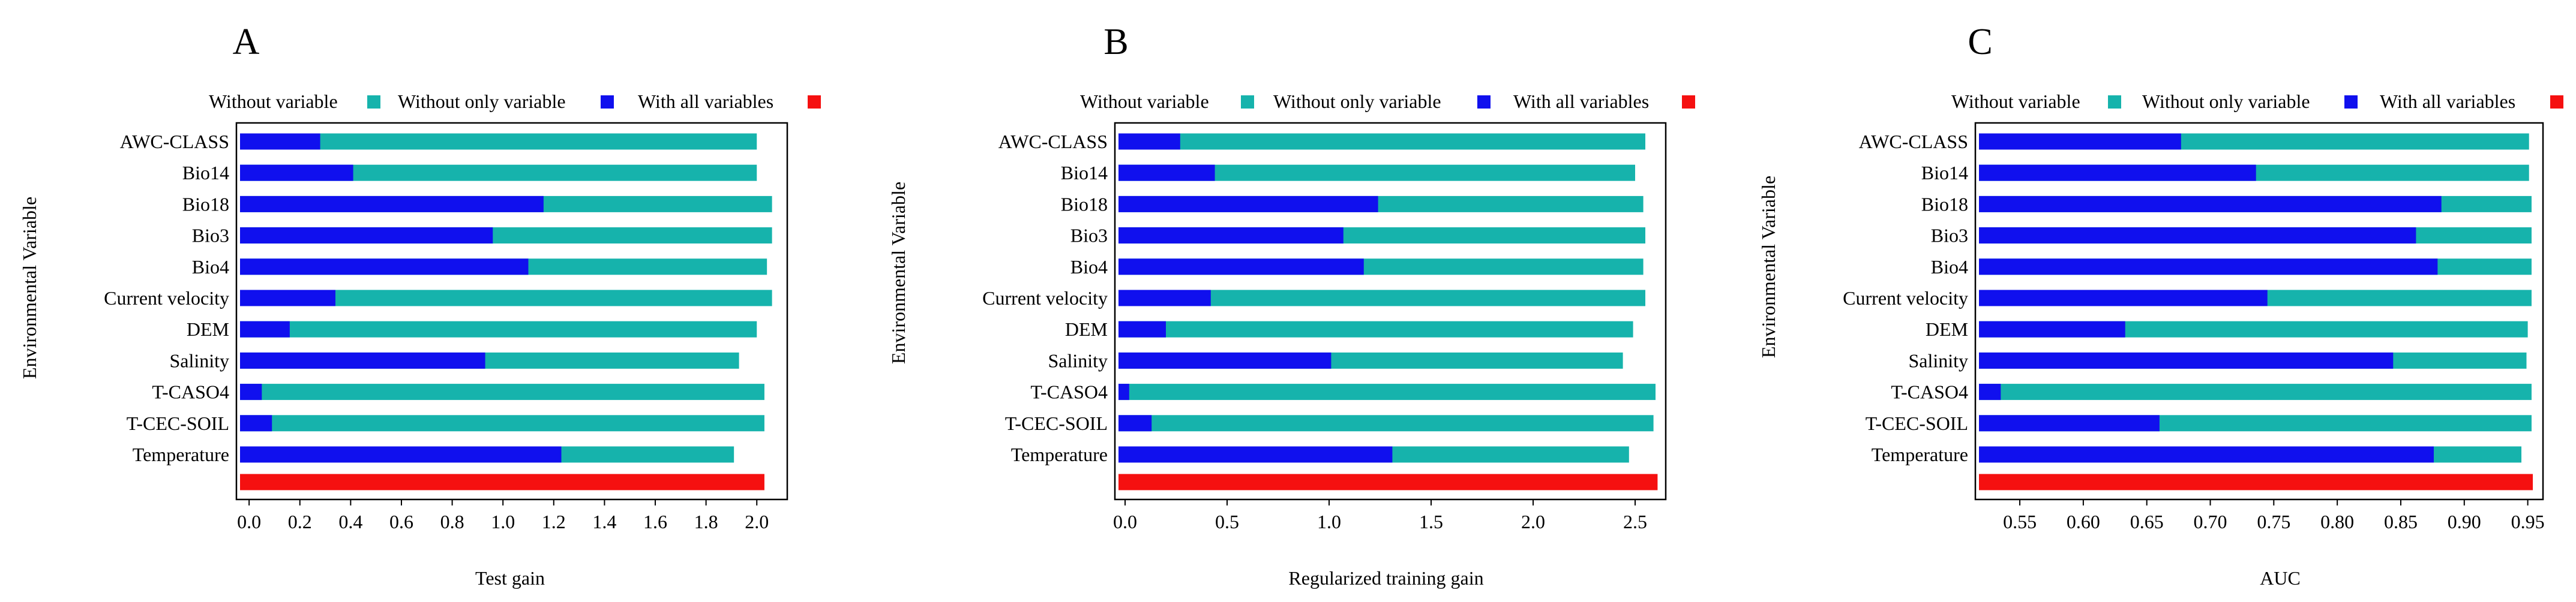 This screenshot has width=2576, height=602. I want to click on x-tick-label: 1.0, so click(503, 521).